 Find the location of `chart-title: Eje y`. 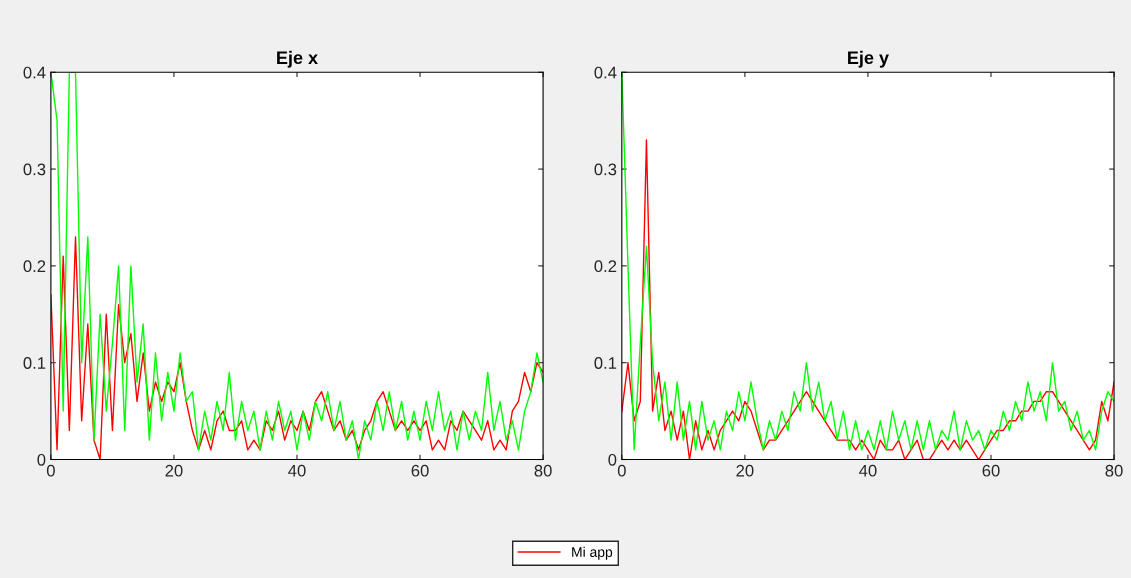

chart-title: Eje y is located at coordinates (868, 59).